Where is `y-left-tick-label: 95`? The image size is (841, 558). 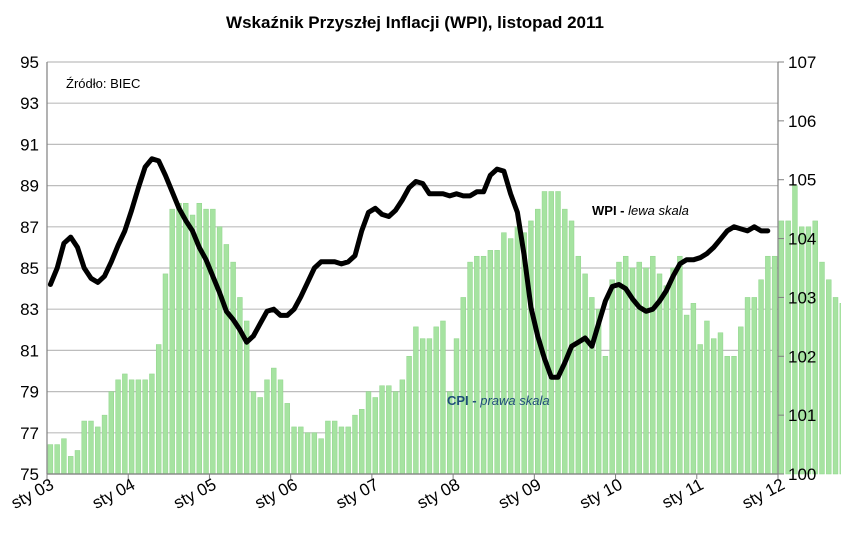 y-left-tick-label: 95 is located at coordinates (29, 62).